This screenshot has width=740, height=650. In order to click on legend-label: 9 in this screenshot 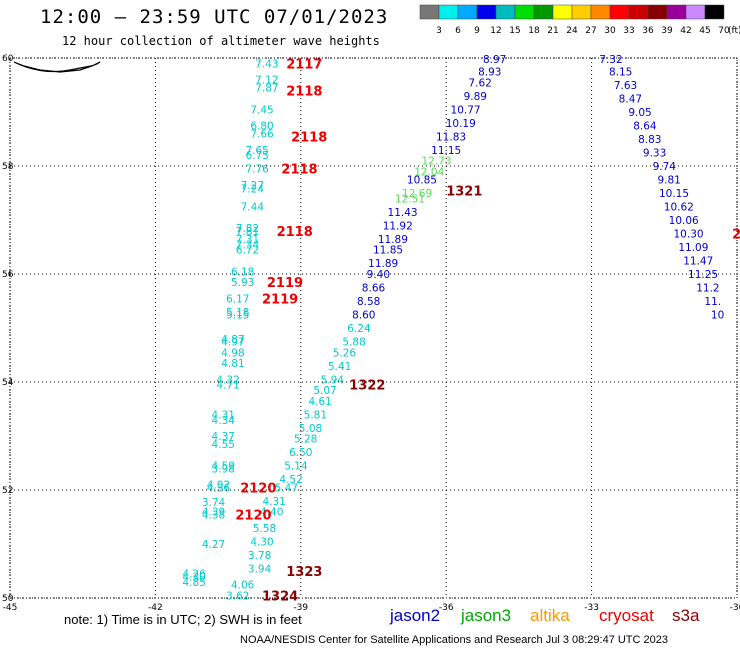, I will do `click(477, 31)`.